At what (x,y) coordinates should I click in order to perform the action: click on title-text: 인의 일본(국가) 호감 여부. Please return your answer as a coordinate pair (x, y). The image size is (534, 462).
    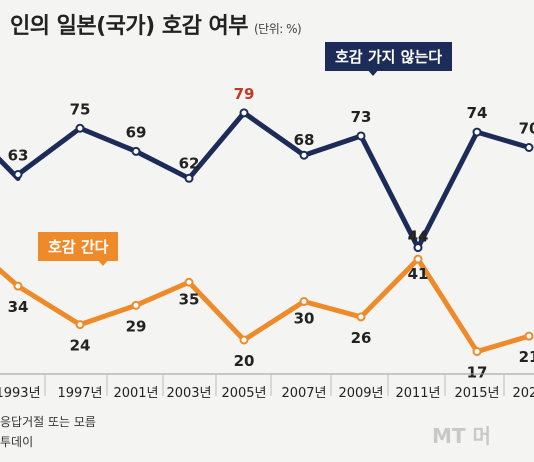
    Looking at the image, I should click on (129, 26).